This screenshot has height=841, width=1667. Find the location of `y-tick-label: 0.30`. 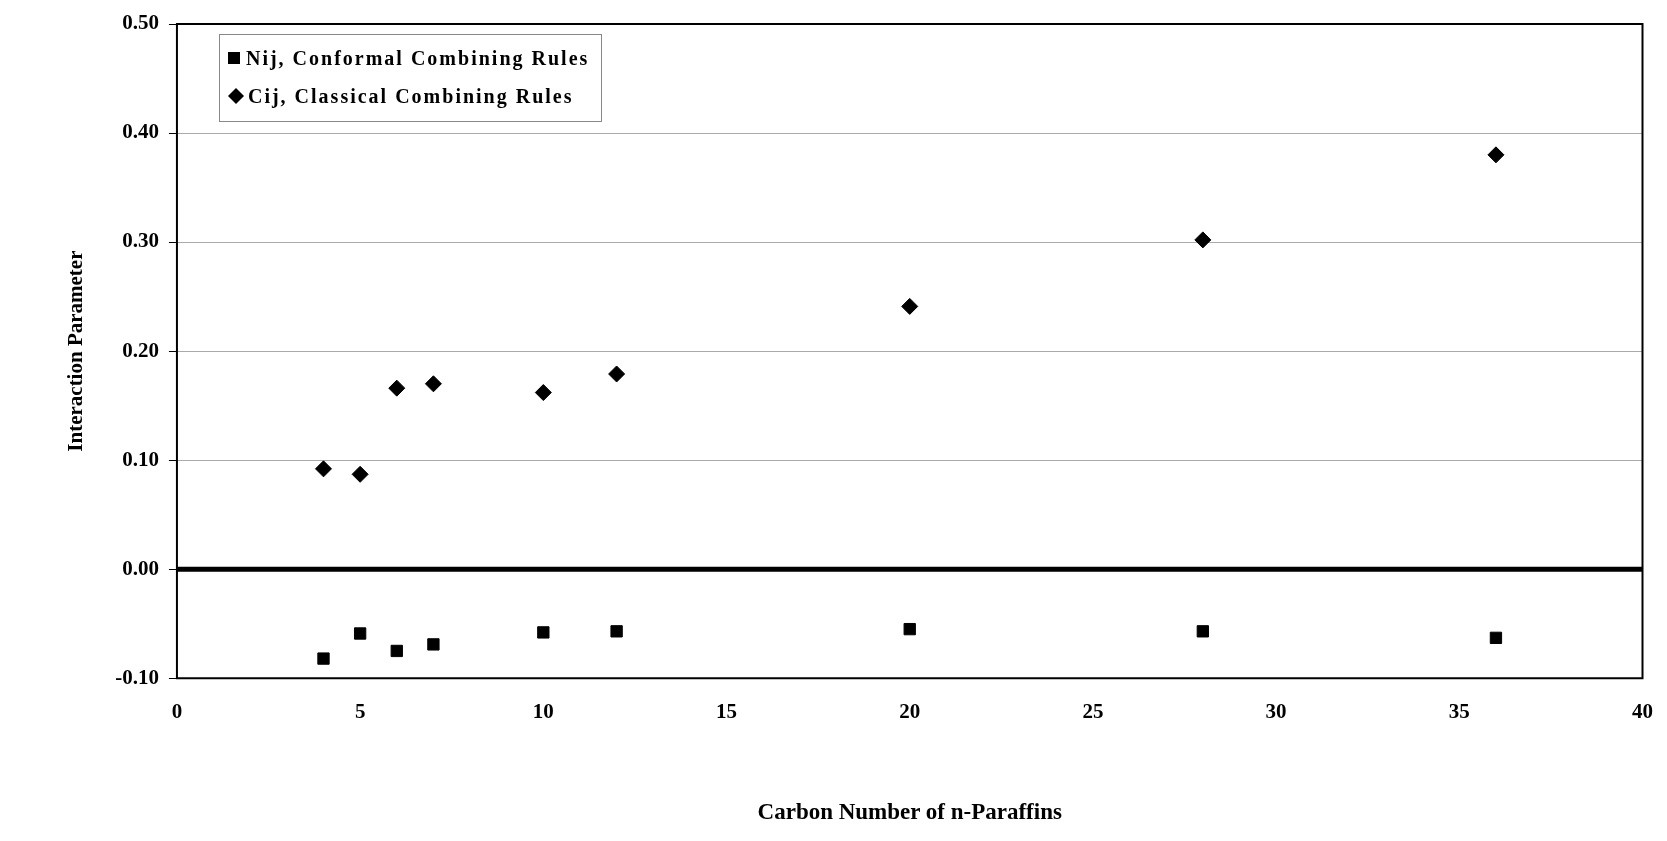

y-tick-label: 0.30 is located at coordinates (140, 240).